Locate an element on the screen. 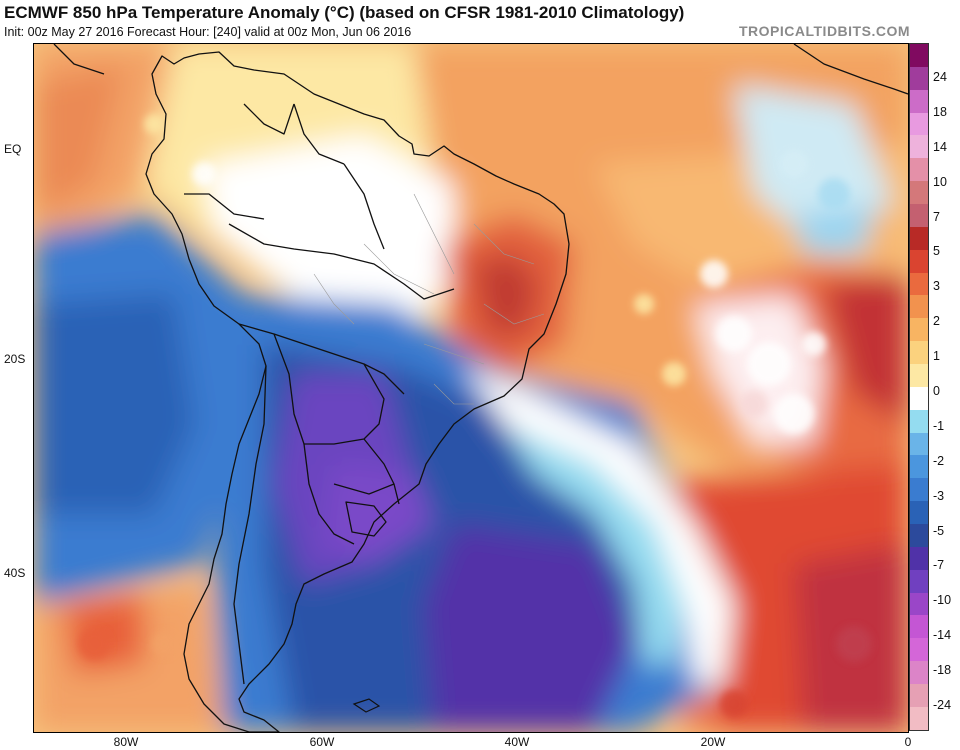 The image size is (960, 750). lon-label-40w: 40W is located at coordinates (517, 742).